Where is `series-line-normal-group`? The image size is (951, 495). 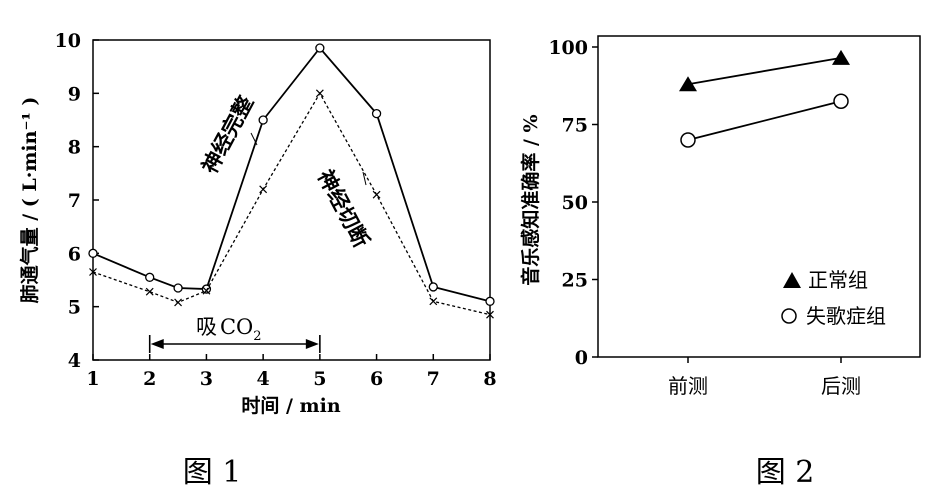 series-line-normal-group is located at coordinates (764, 71).